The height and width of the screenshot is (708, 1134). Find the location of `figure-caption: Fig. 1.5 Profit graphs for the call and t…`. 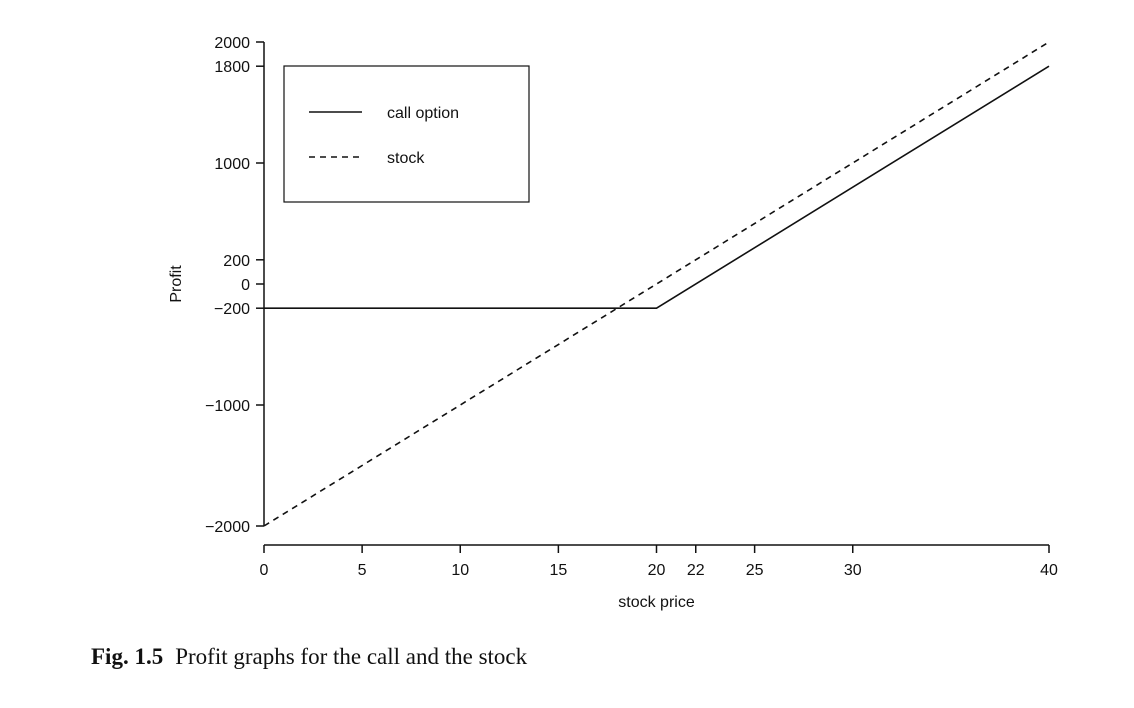

figure-caption: Fig. 1.5 Profit graphs for the call and t… is located at coordinates (309, 657).